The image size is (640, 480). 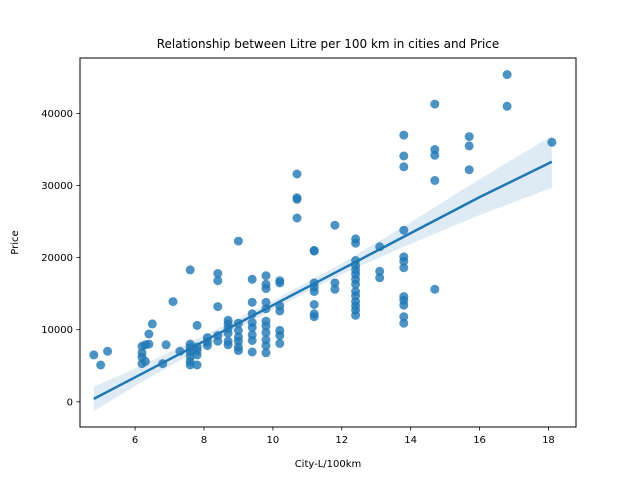 I want to click on y-tick-label: 40000, so click(x=57, y=114).